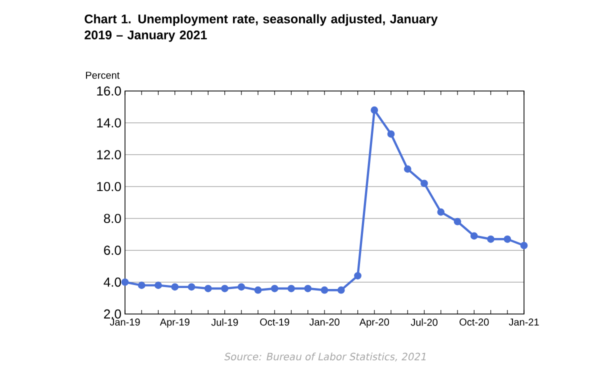  Describe the element at coordinates (109, 91) in the screenshot. I see `y-tick-label: 16.0` at that location.